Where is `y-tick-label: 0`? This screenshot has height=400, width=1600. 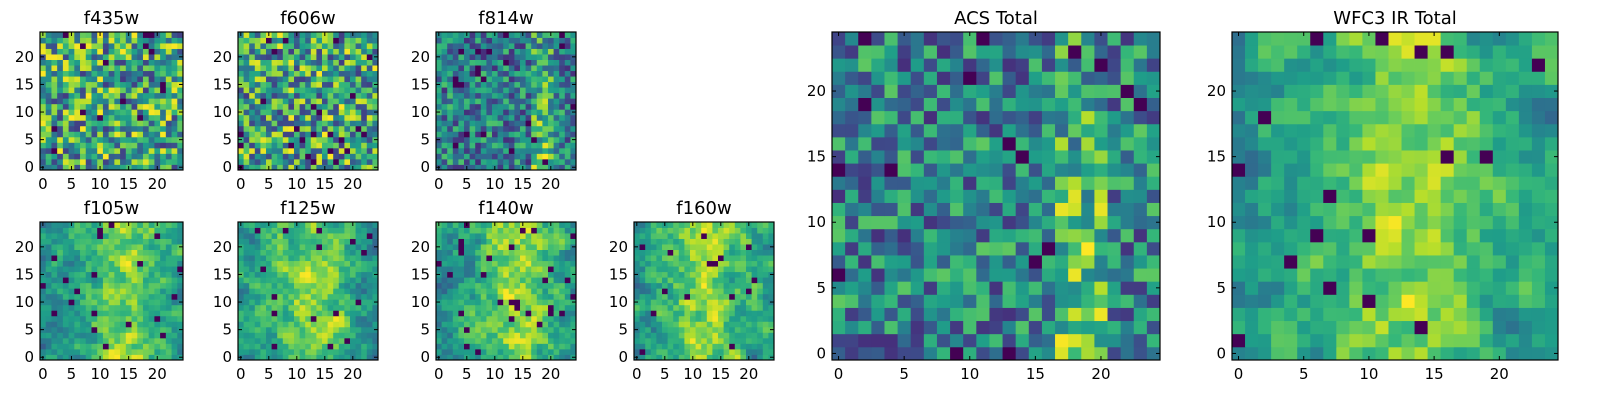 y-tick-label: 0 is located at coordinates (425, 167).